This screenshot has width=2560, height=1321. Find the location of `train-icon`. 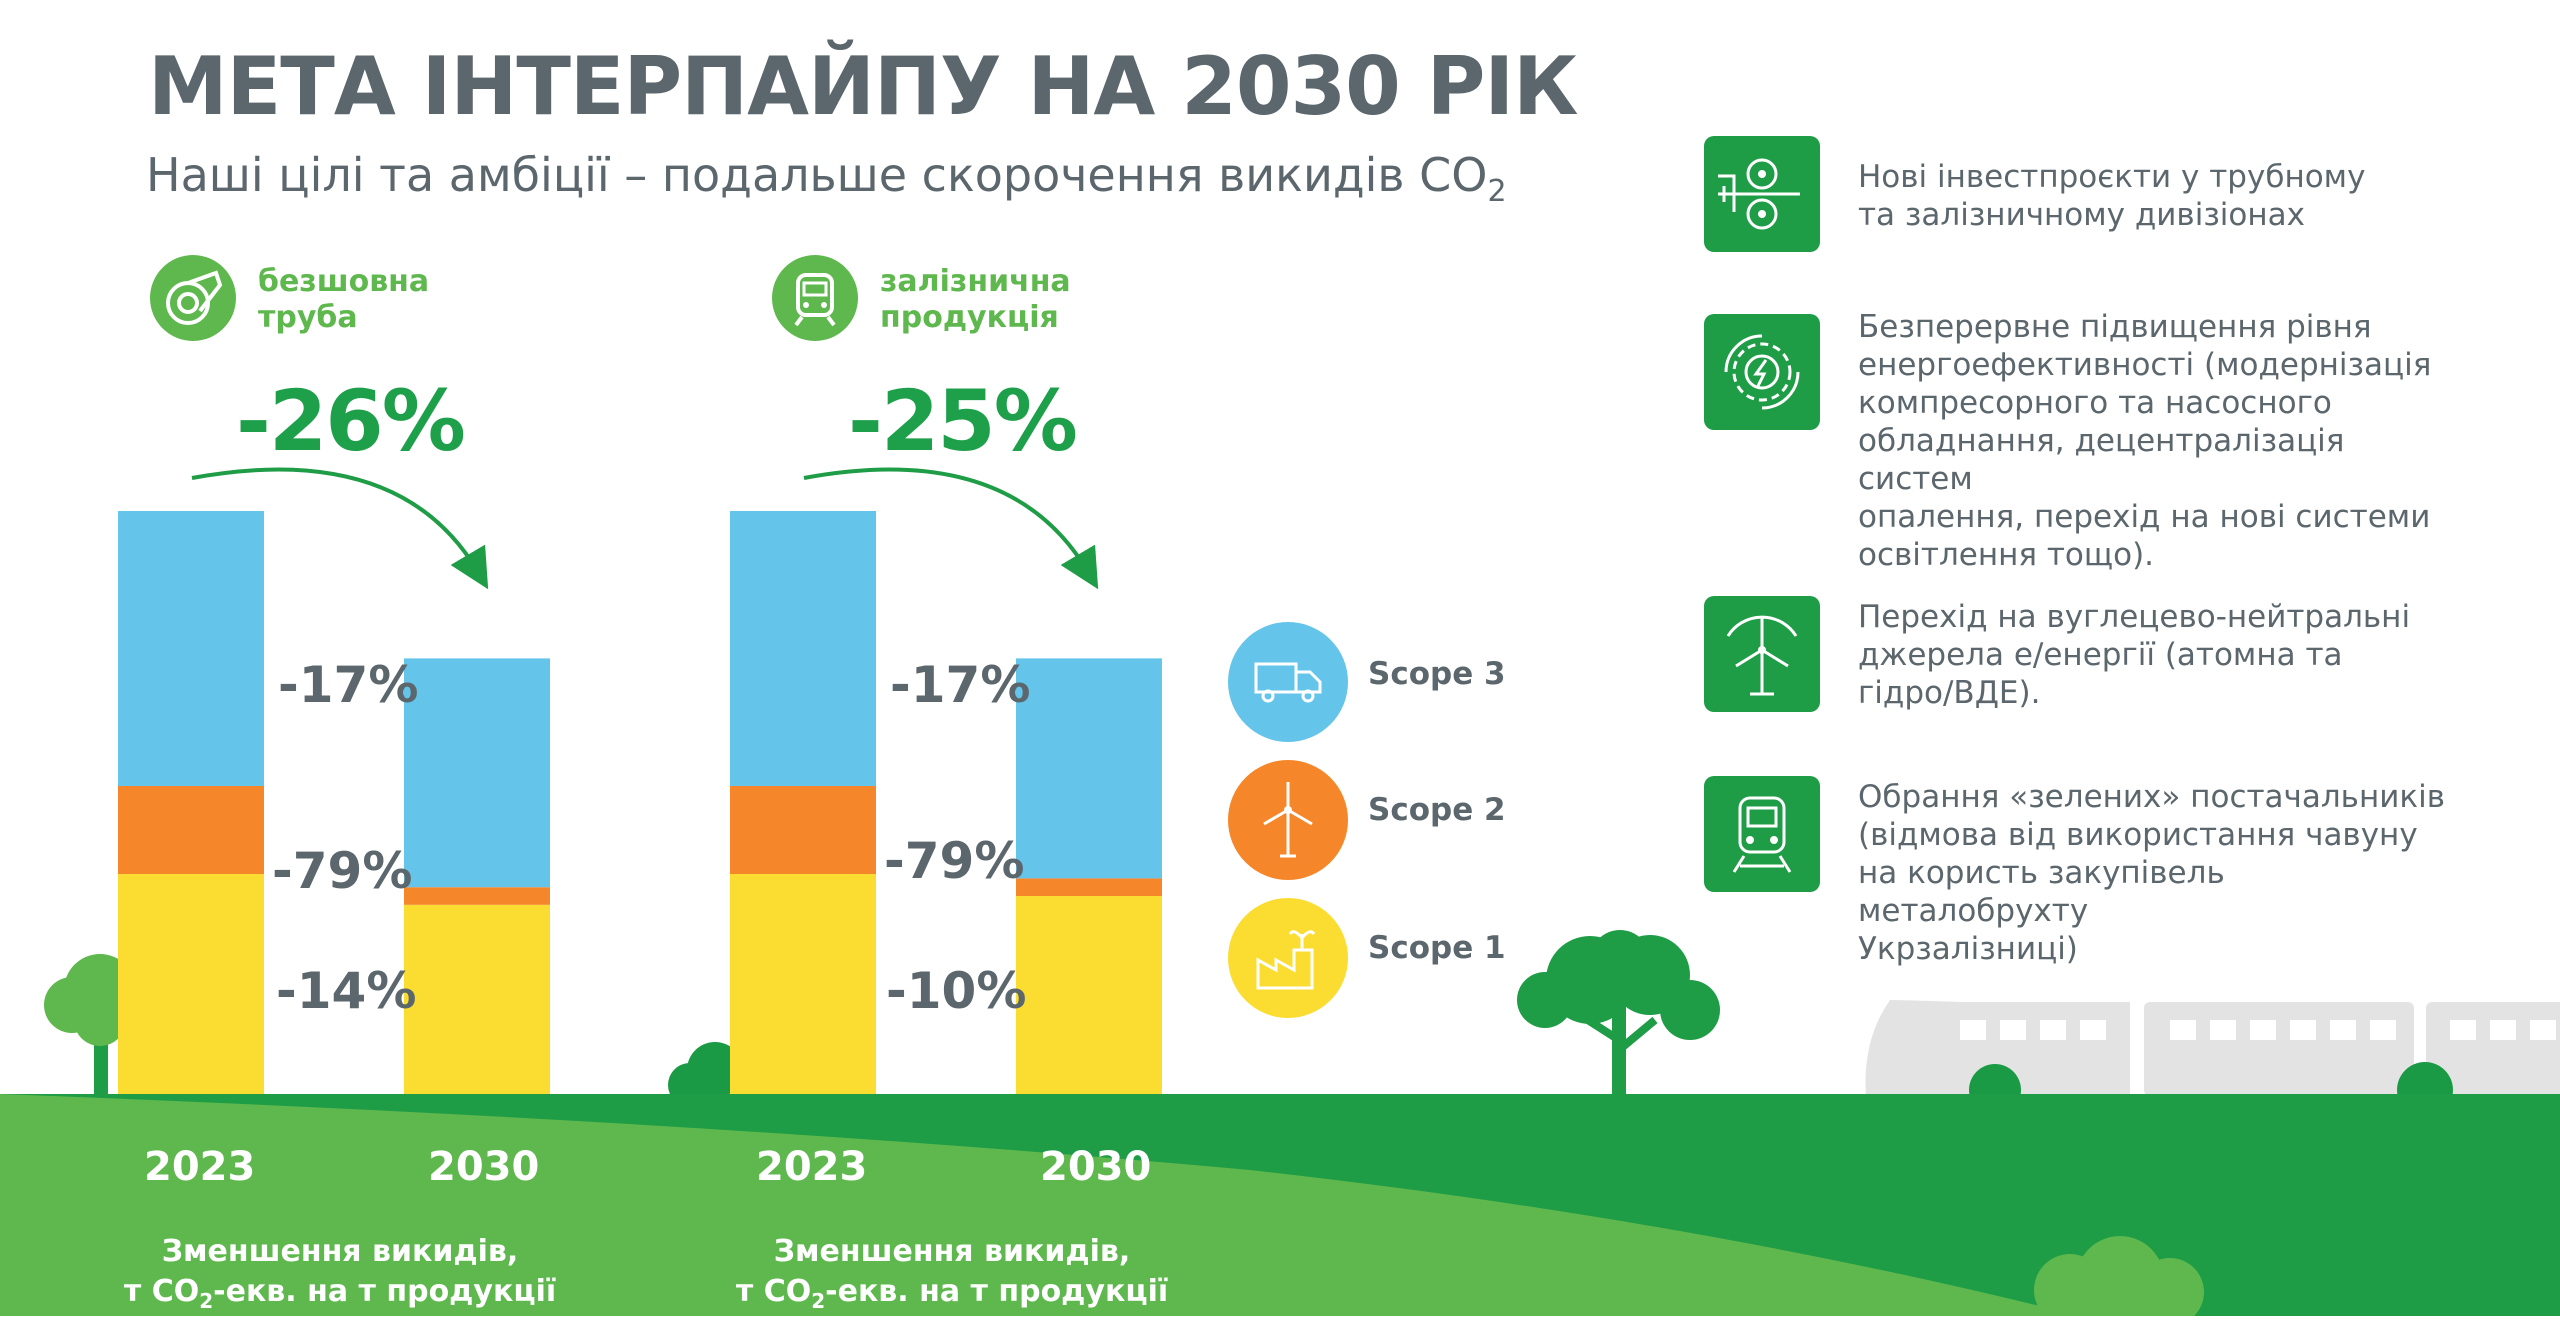

train-icon is located at coordinates (1762, 834).